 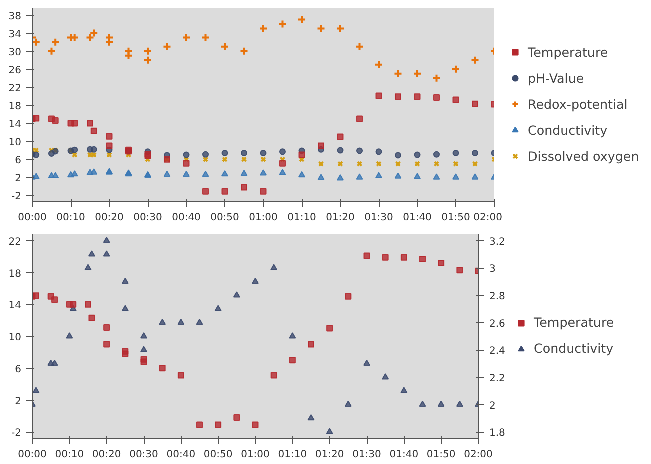 I want to click on legend-label: Dissolved oxygen, so click(x=584, y=156).